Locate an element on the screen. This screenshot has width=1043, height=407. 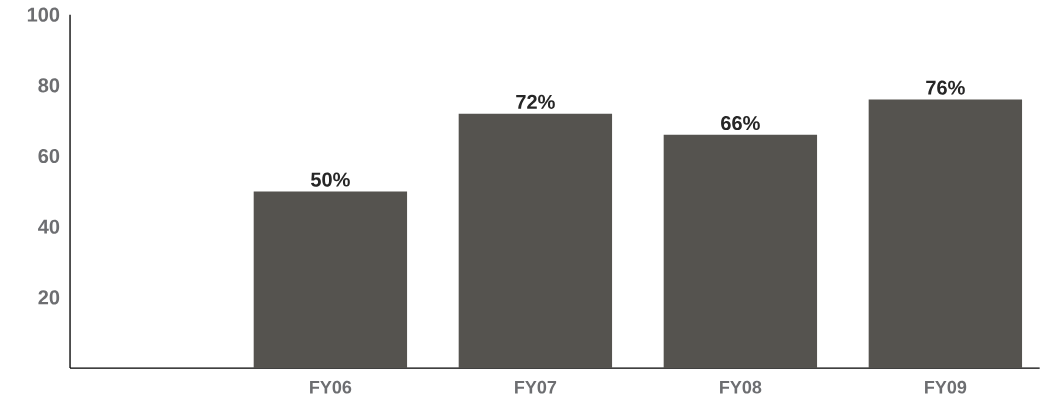
x-tick-label: FY08 is located at coordinates (741, 387).